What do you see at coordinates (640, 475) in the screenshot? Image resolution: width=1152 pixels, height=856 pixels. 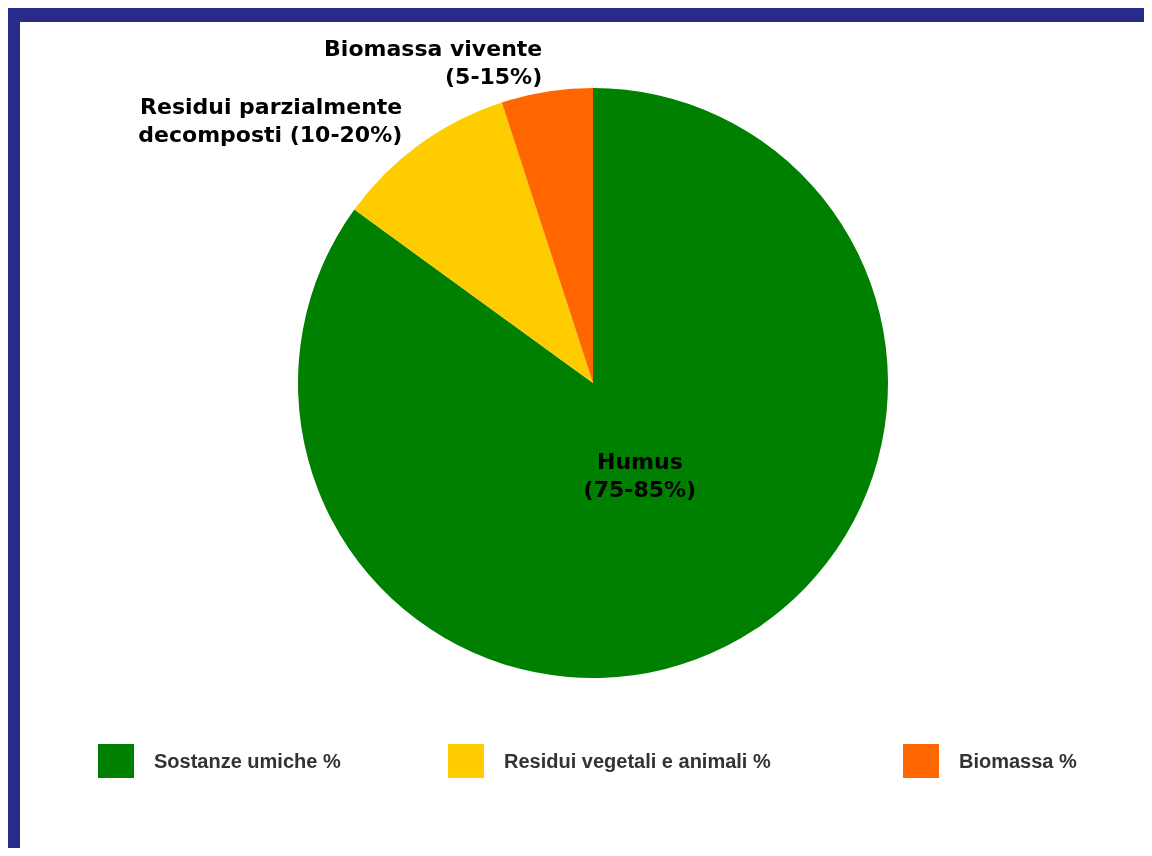 I see `text: Humus (75-85%)` at bounding box center [640, 475].